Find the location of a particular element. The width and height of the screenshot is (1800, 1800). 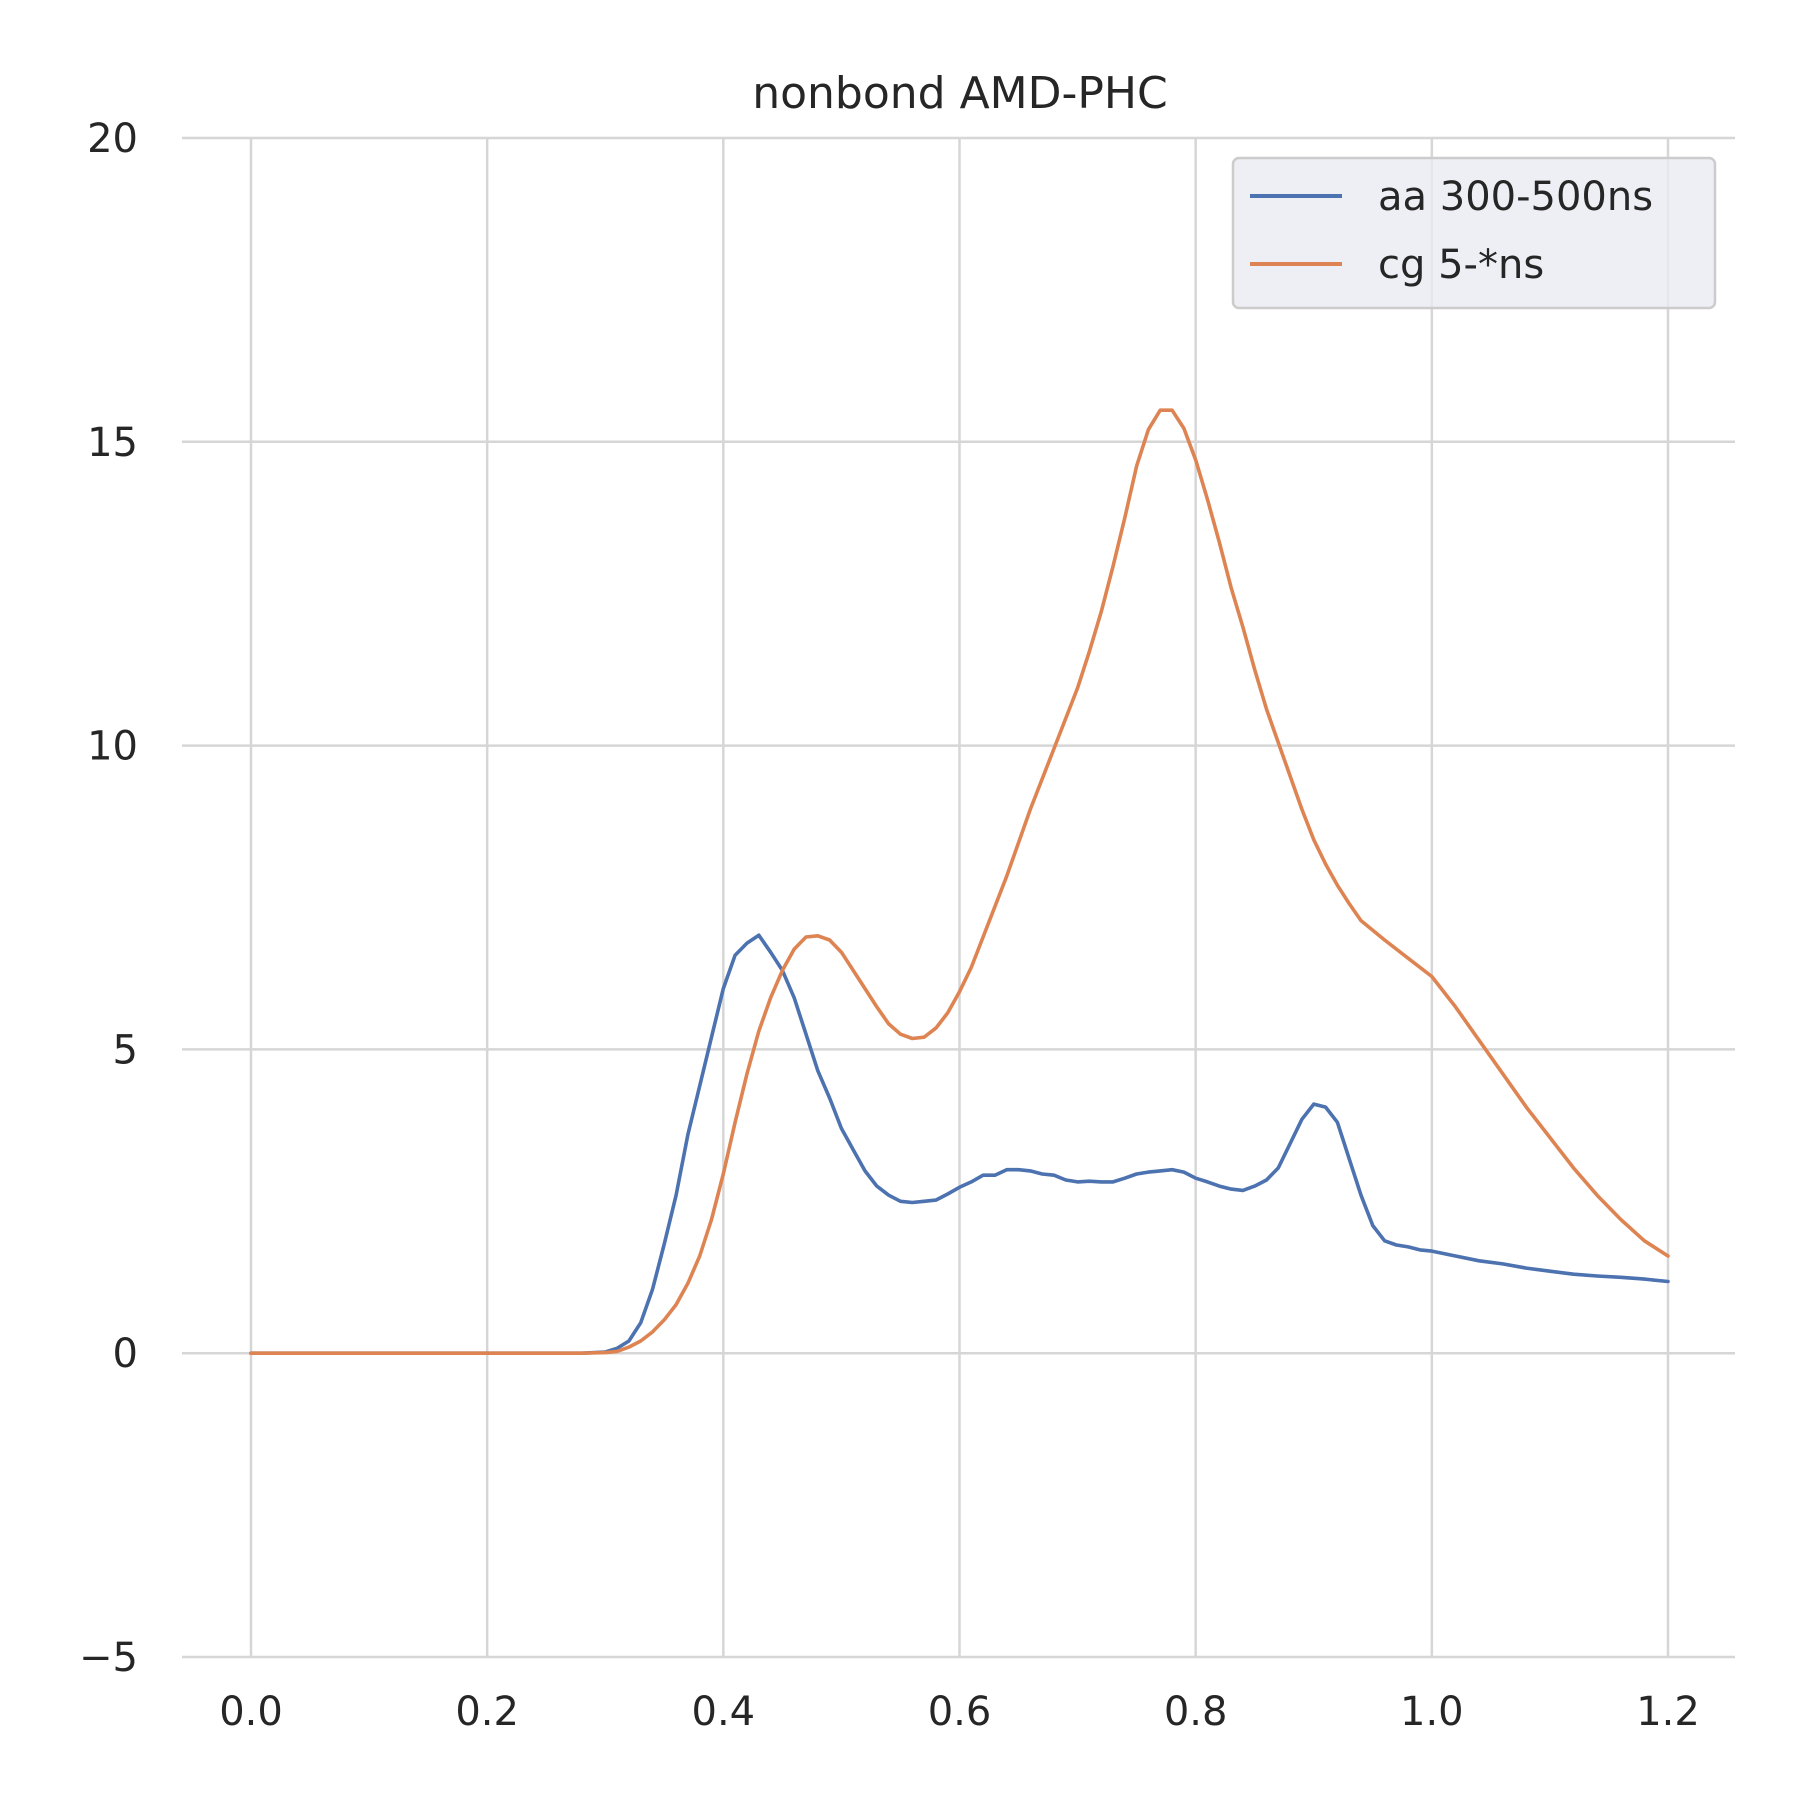

x-tick-label: 1.0 is located at coordinates (1432, 1712).